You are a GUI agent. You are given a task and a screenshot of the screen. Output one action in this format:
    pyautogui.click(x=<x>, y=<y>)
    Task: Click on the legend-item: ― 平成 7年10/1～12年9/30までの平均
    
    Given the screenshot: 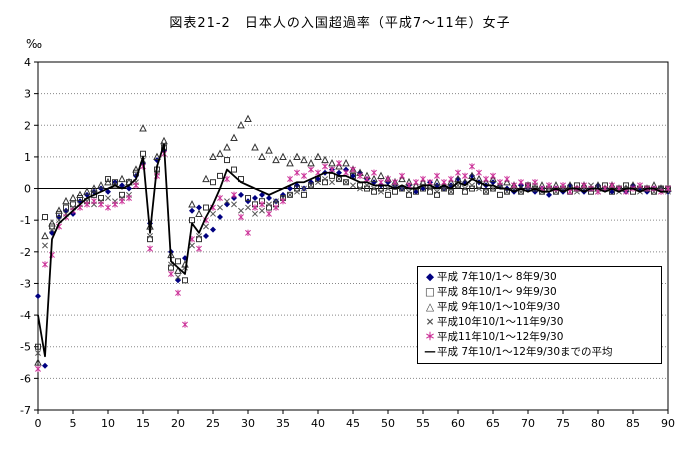 What is the action you would take?
    pyautogui.click(x=539, y=352)
    